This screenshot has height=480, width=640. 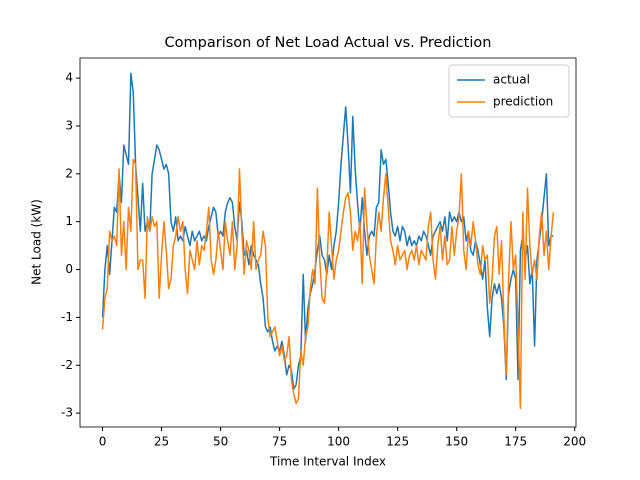 I want to click on x-tick-label: 125, so click(x=397, y=442).